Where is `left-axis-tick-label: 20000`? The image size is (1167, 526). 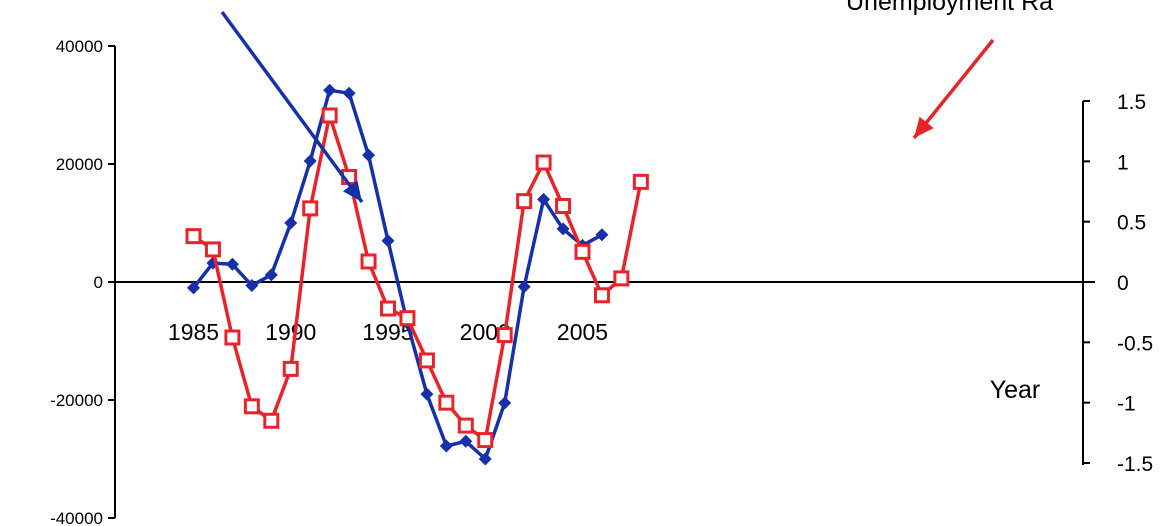
left-axis-tick-label: 20000 is located at coordinates (79, 164).